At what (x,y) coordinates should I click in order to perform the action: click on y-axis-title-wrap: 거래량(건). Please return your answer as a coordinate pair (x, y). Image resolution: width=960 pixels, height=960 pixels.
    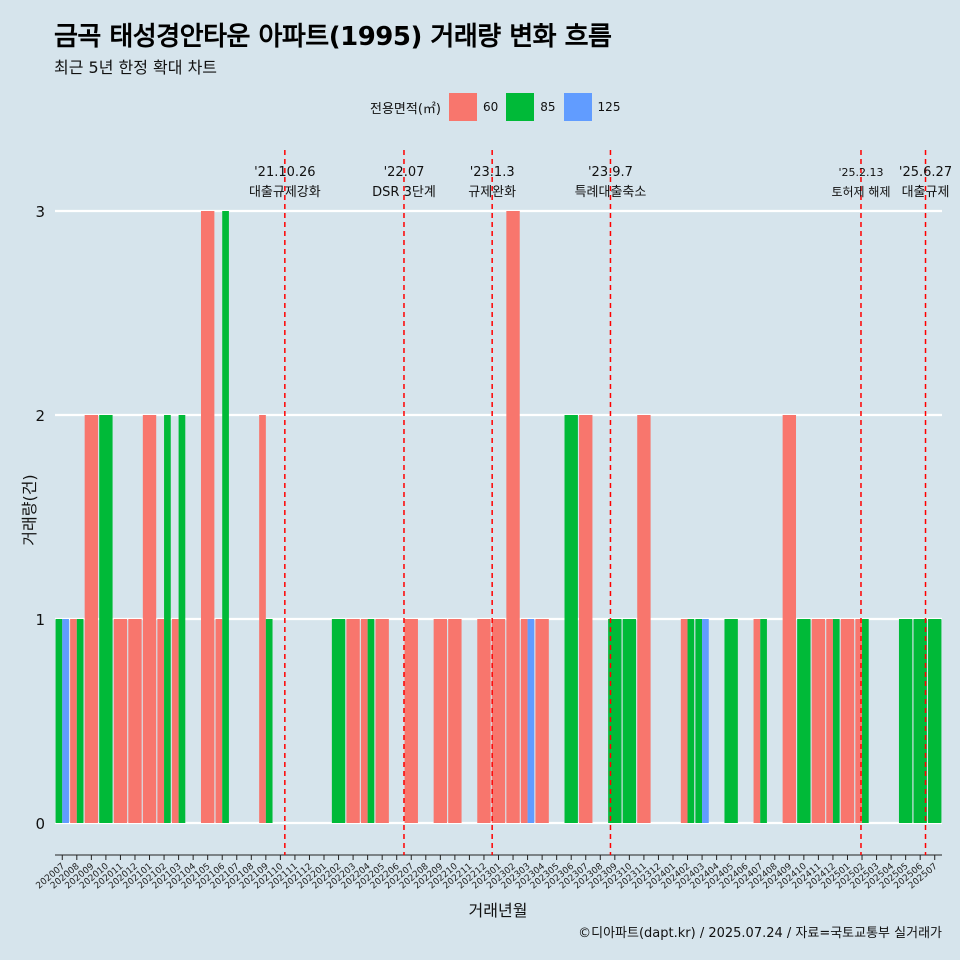
    Looking at the image, I should click on (28, 510).